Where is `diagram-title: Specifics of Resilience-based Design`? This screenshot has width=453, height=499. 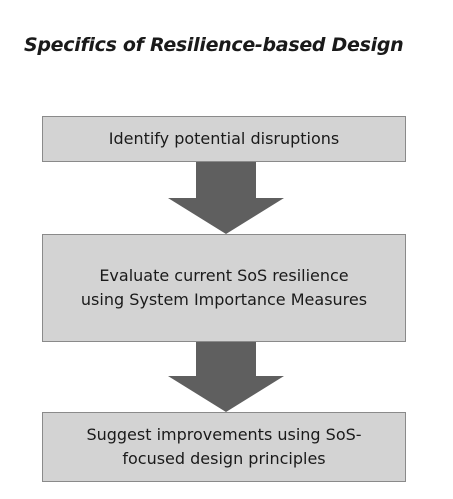 diagram-title: Specifics of Resilience-based Design is located at coordinates (214, 45).